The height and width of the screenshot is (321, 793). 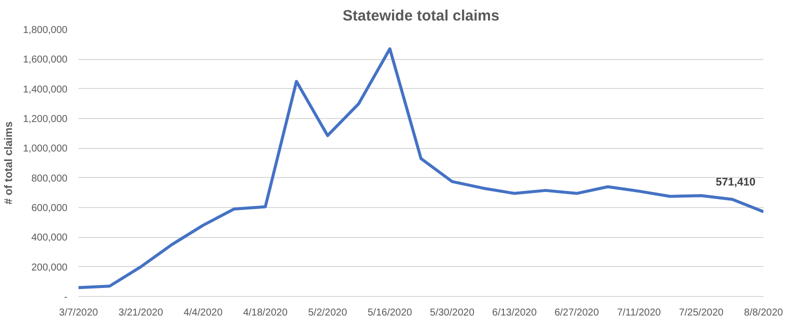 What do you see at coordinates (736, 182) in the screenshot?
I see `annotation: 571,410` at bounding box center [736, 182].